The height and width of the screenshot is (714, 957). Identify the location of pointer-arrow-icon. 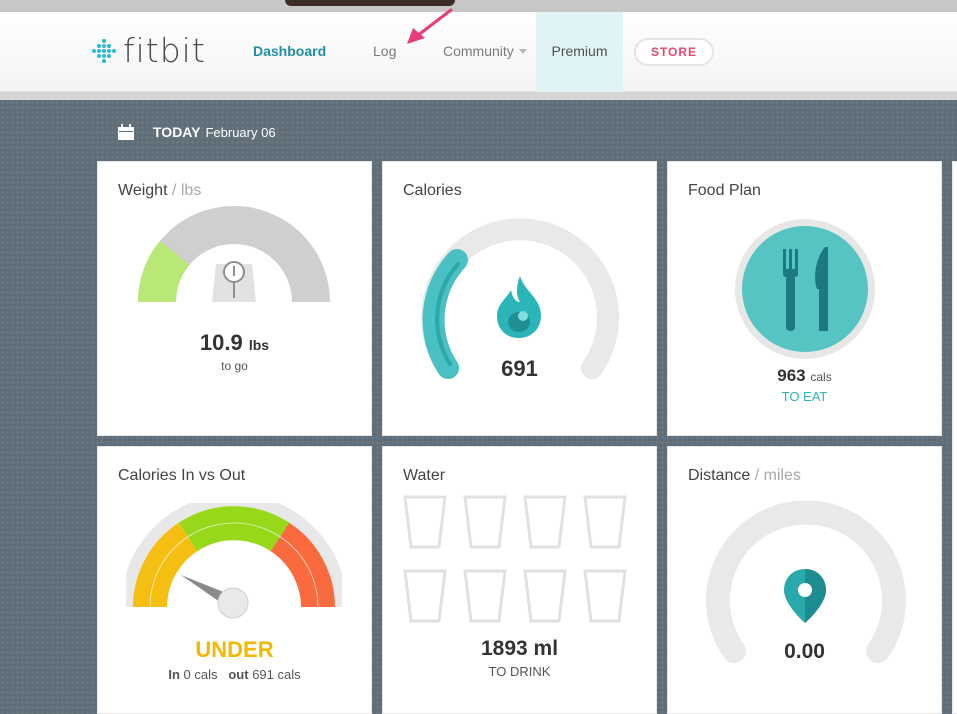
(430, 26).